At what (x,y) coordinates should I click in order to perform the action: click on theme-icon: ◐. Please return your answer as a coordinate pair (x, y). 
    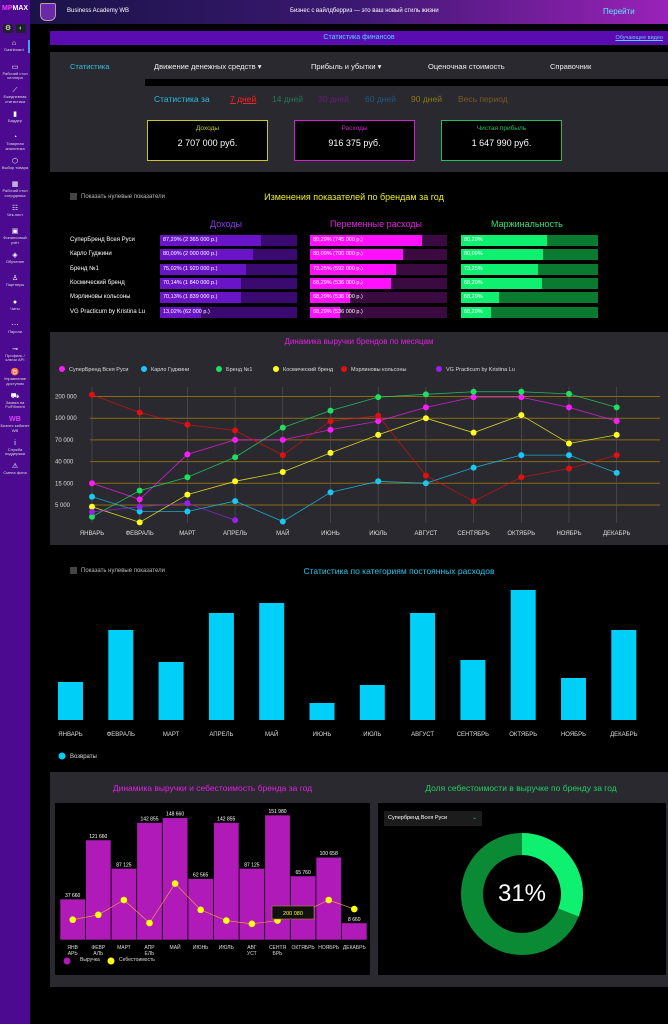
    Looking at the image, I should click on (21, 28).